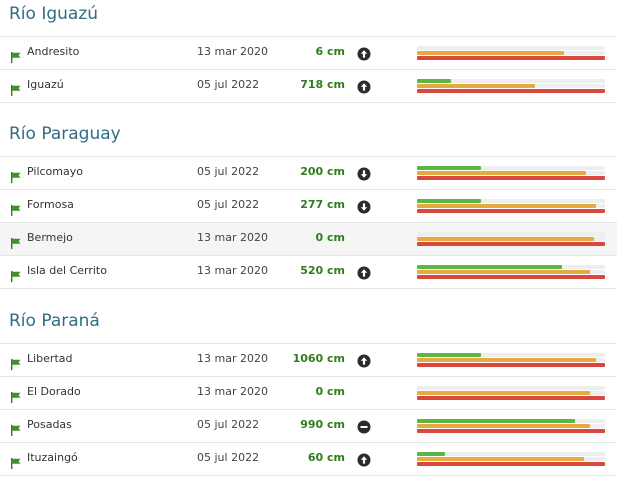  Describe the element at coordinates (322, 424) in the screenshot. I see `water-level: 990 cm` at that location.